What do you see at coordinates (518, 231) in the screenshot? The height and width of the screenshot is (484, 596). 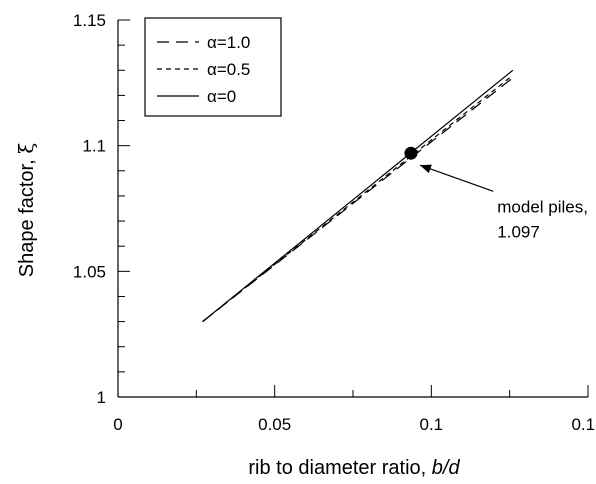 I see `annotation-text: 1.097` at bounding box center [518, 231].